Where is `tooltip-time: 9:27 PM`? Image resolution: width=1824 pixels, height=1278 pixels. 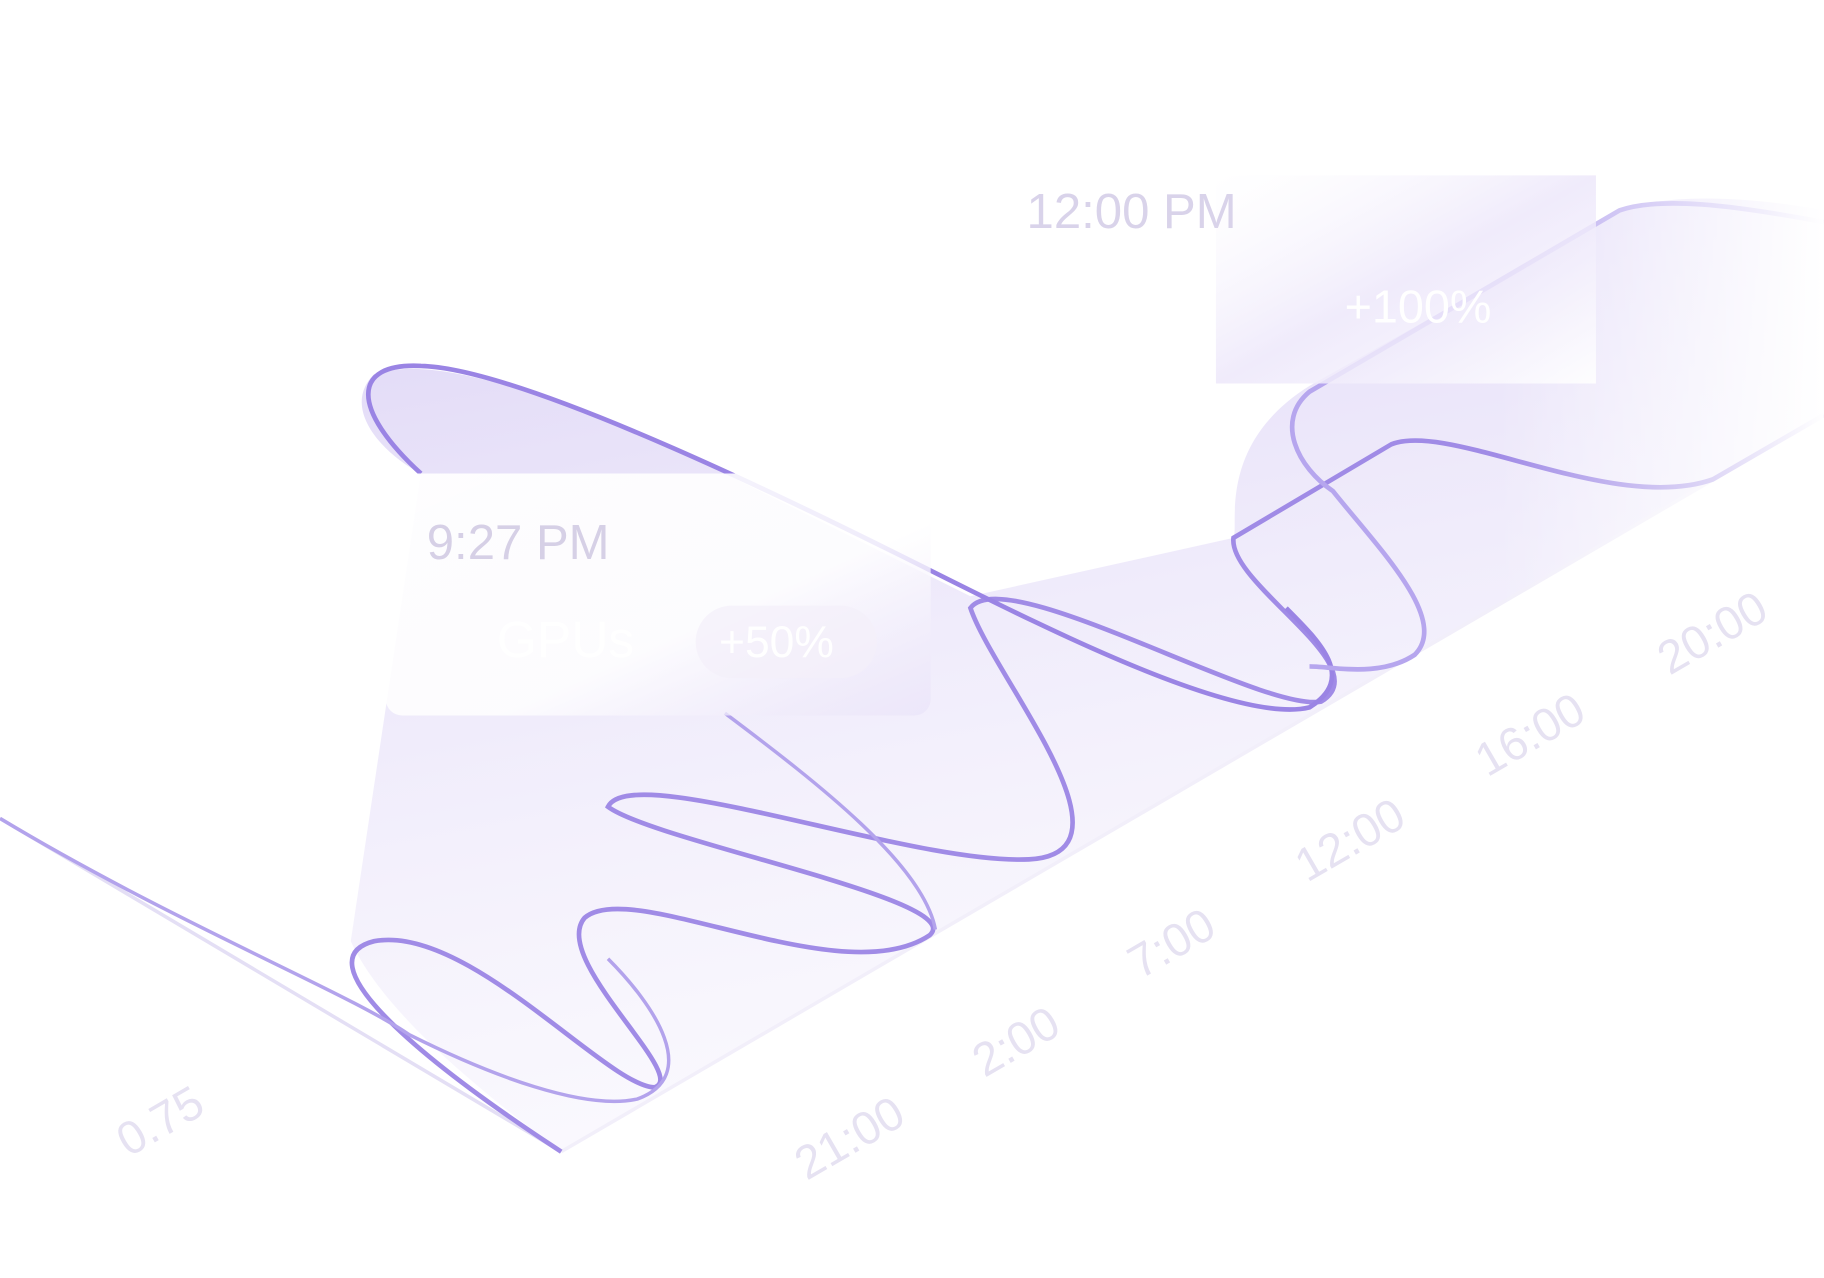
tooltip-time: 9:27 PM is located at coordinates (518, 543).